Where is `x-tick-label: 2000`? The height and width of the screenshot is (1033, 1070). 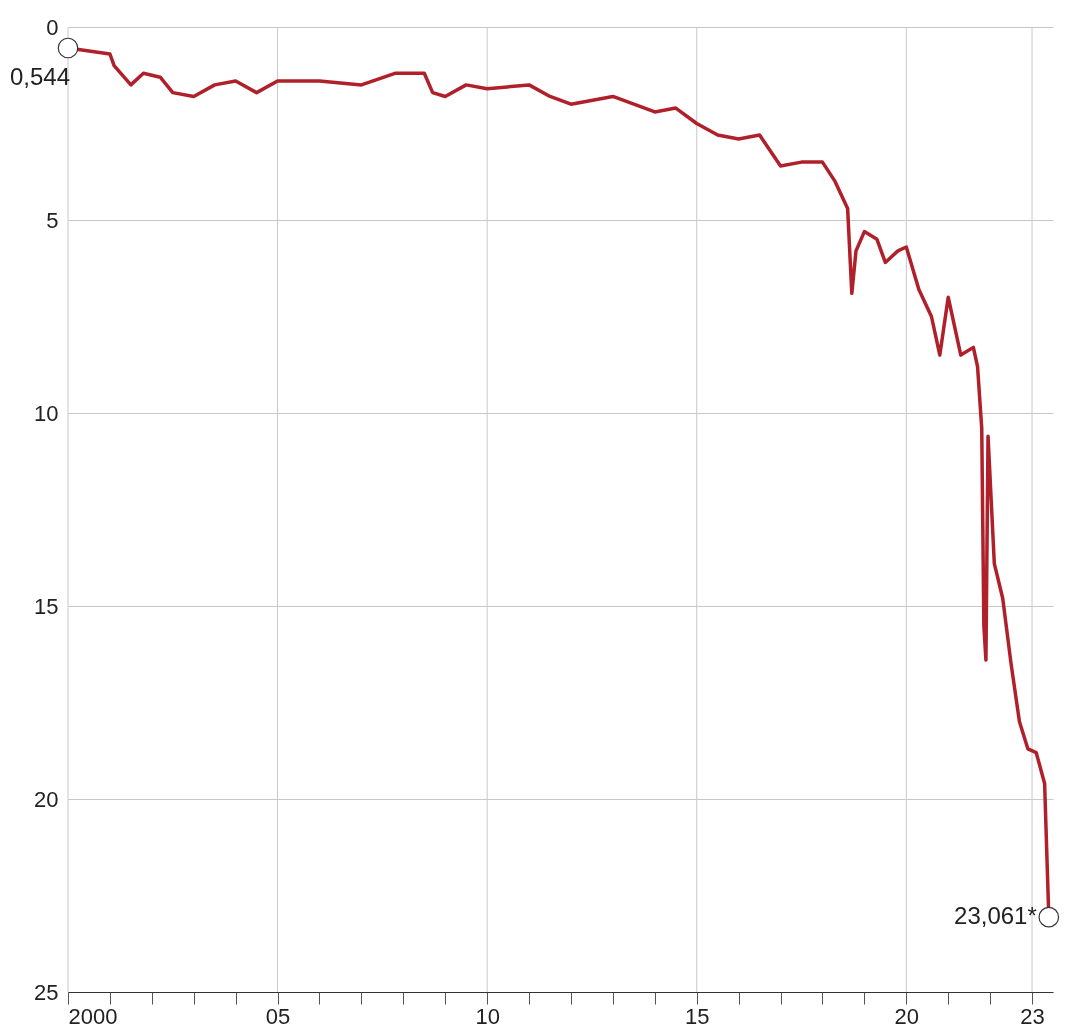
x-tick-label: 2000 is located at coordinates (93, 1016).